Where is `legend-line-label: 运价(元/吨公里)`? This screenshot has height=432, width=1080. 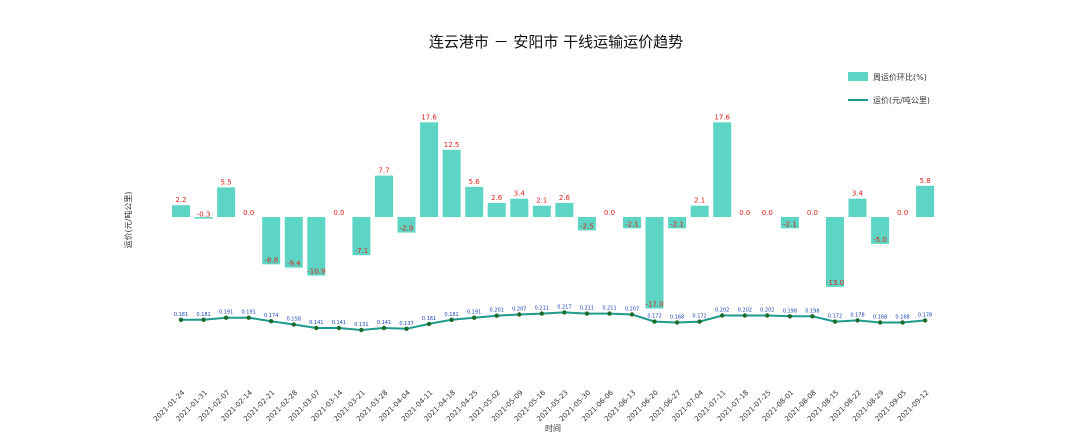 legend-line-label: 运价(元/吨公里) is located at coordinates (901, 100).